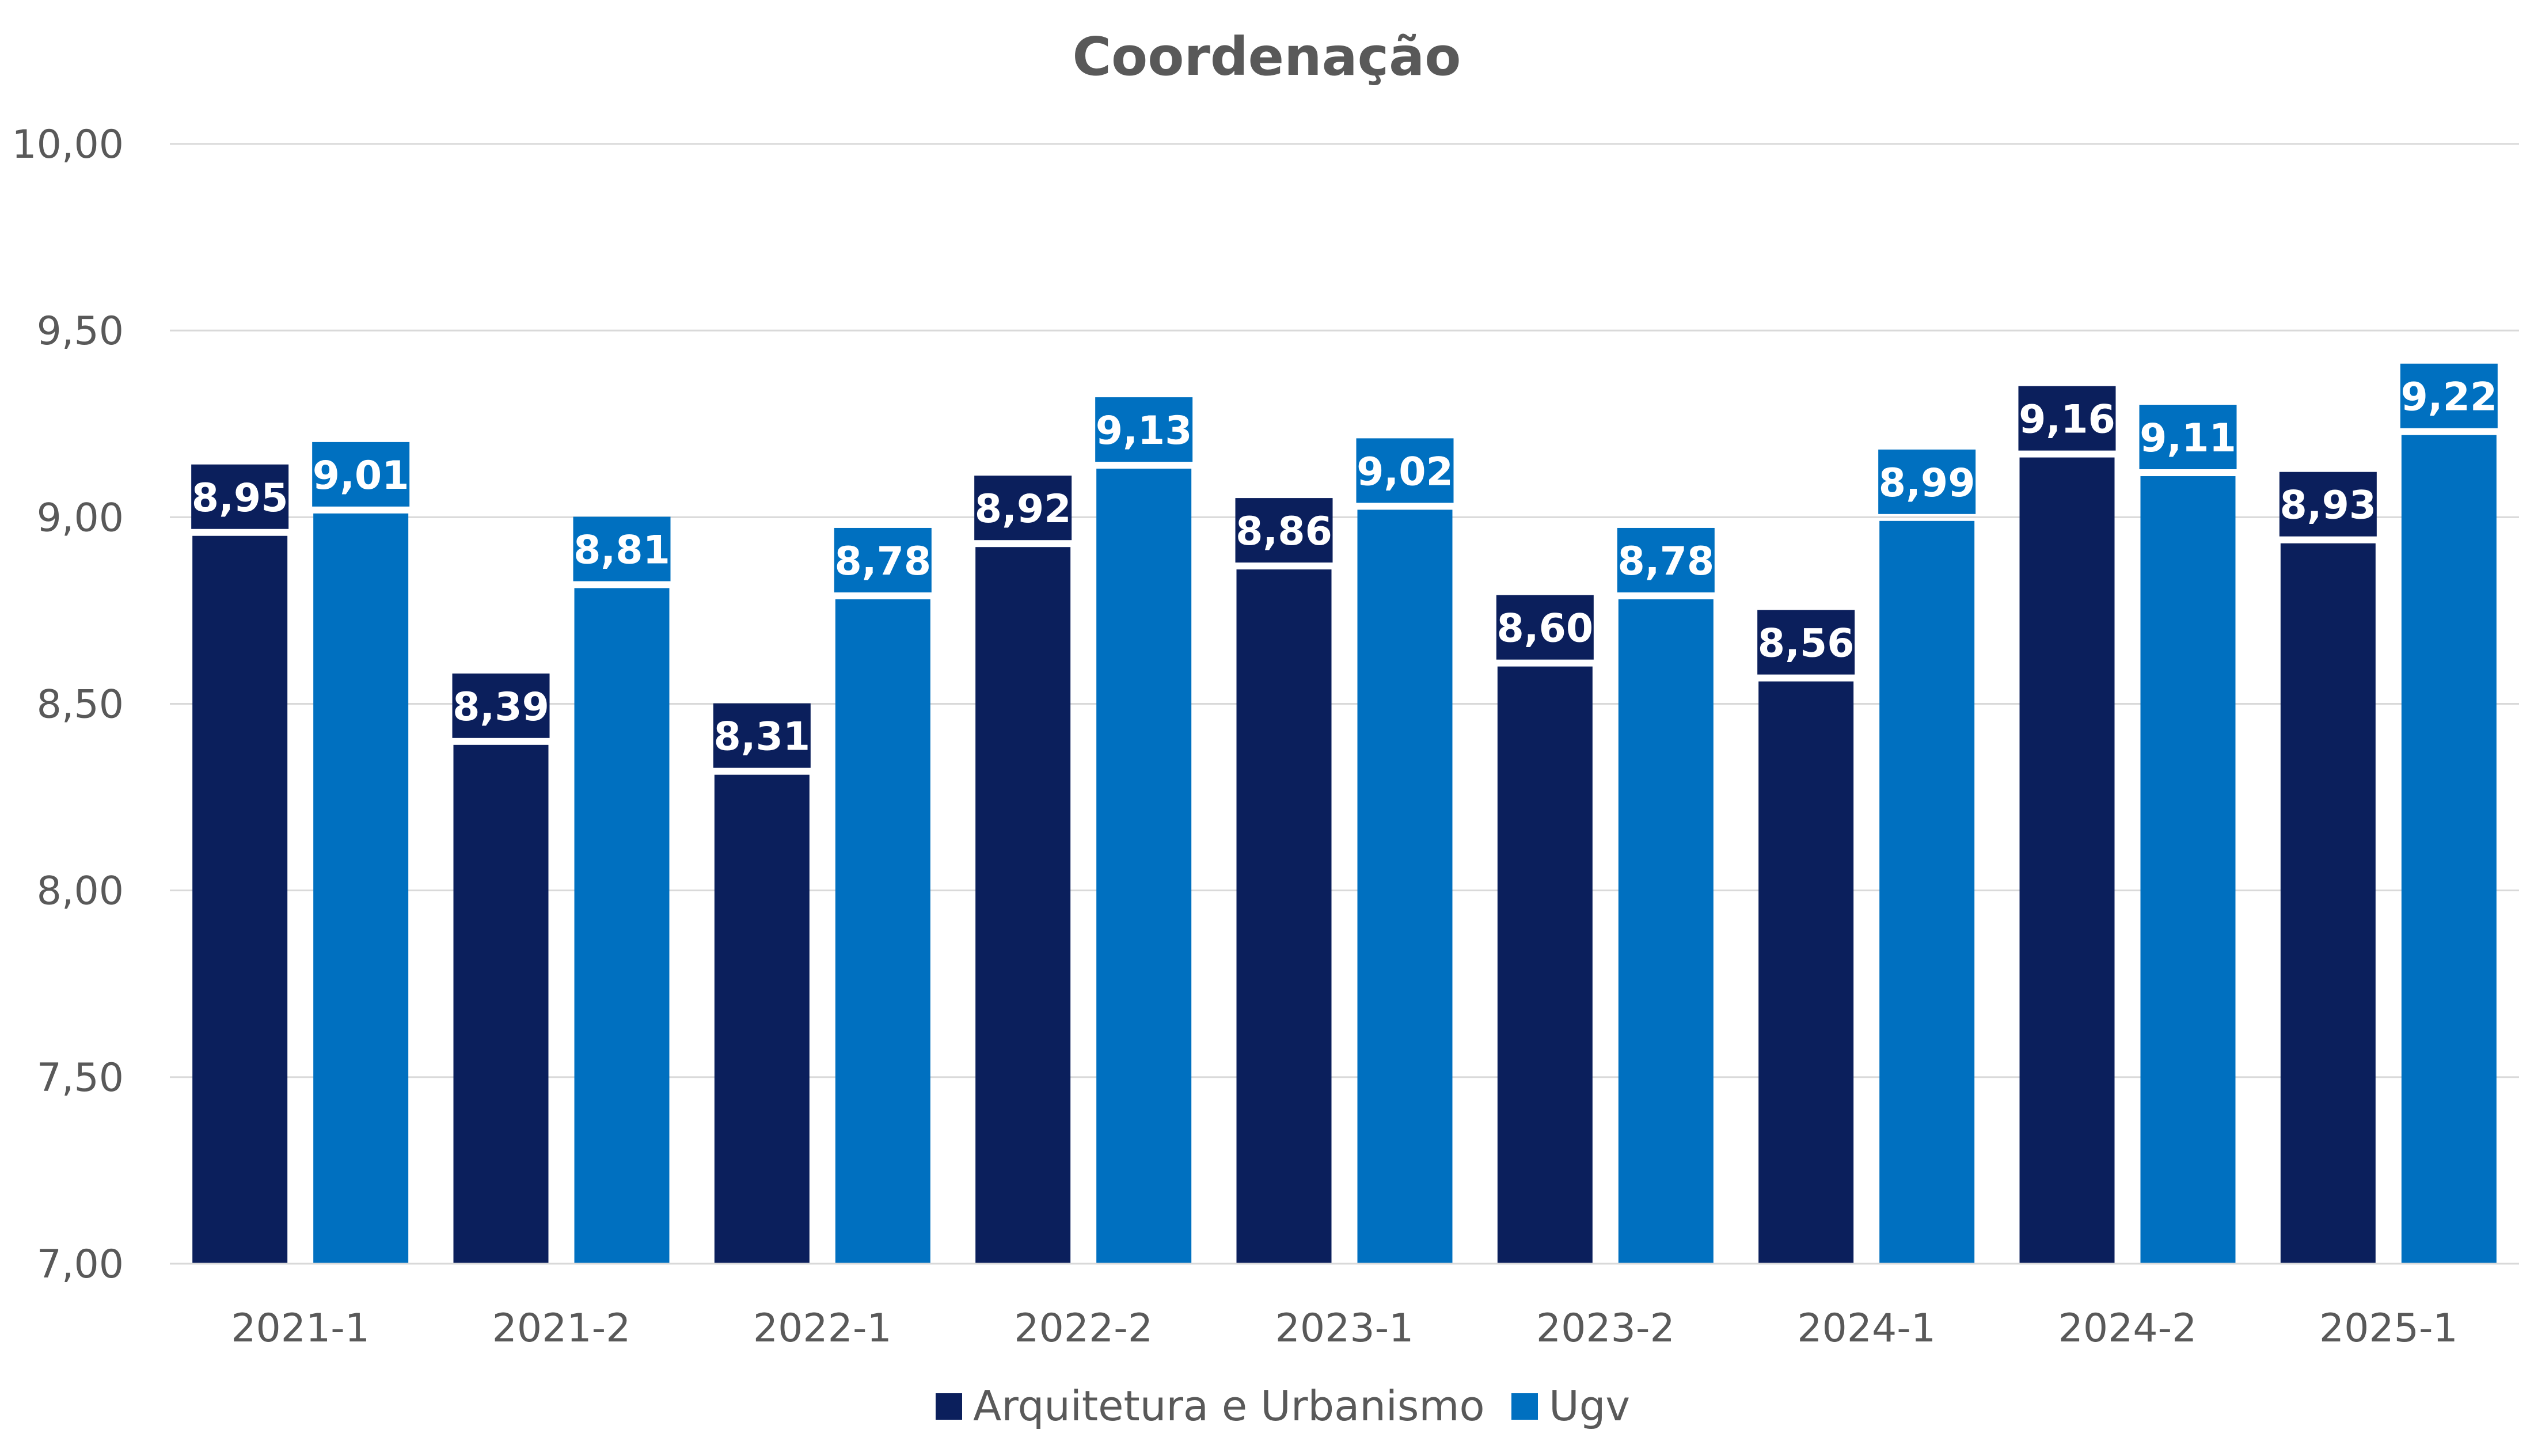 This screenshot has width=2534, height=1456. What do you see at coordinates (2388, 1328) in the screenshot?
I see `x-tick-label: 2025-1` at bounding box center [2388, 1328].